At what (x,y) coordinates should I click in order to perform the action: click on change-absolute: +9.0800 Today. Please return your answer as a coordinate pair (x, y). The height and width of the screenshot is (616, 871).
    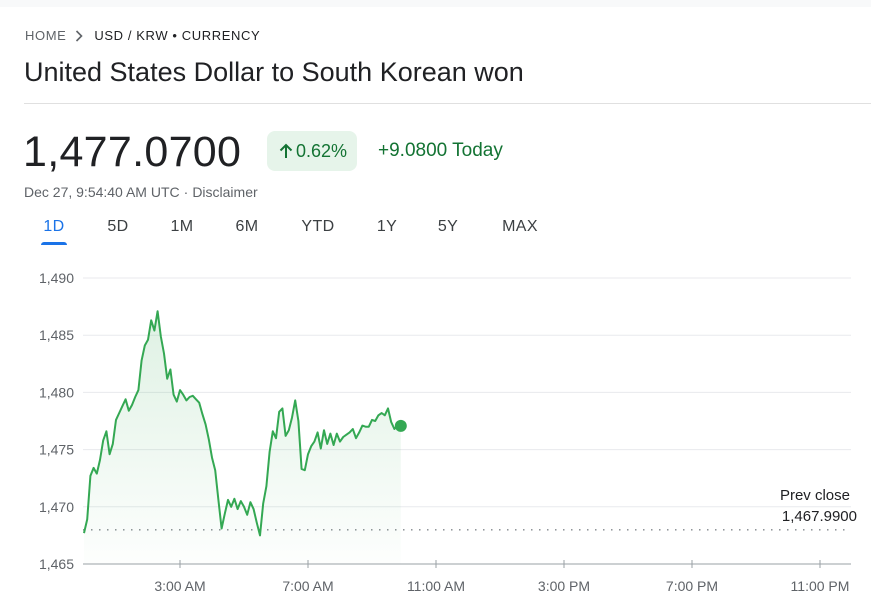
    Looking at the image, I should click on (440, 150).